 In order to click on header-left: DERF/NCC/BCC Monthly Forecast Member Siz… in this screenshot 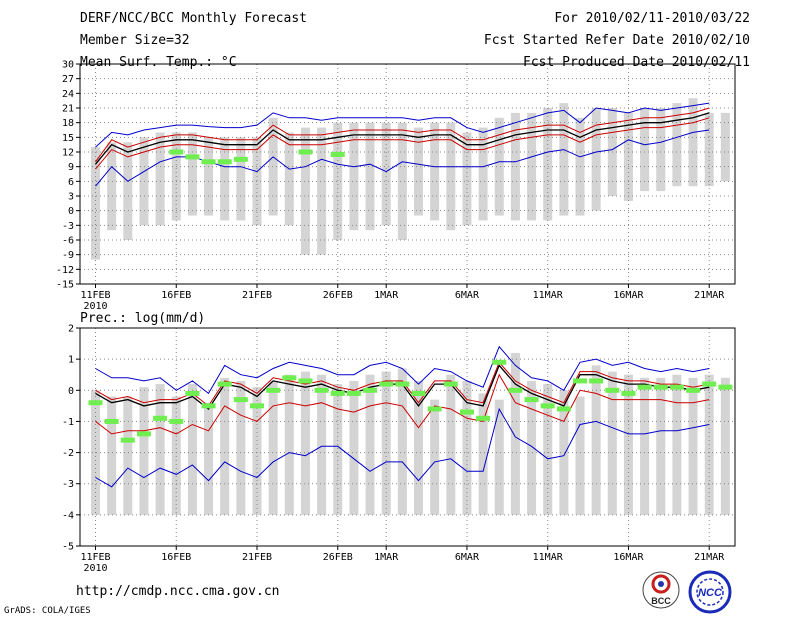, I will do `click(193, 44)`.